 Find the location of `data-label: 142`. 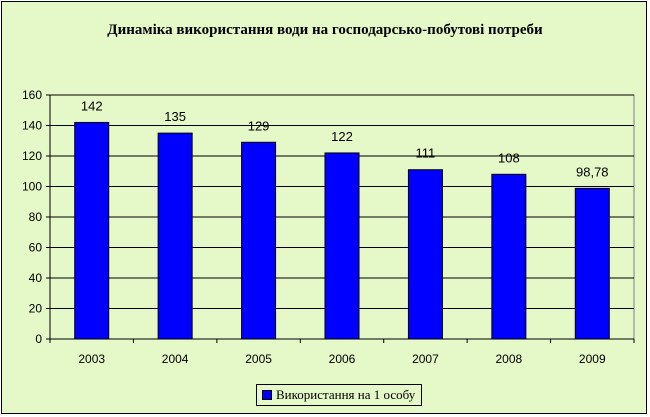

data-label: 142 is located at coordinates (92, 105).